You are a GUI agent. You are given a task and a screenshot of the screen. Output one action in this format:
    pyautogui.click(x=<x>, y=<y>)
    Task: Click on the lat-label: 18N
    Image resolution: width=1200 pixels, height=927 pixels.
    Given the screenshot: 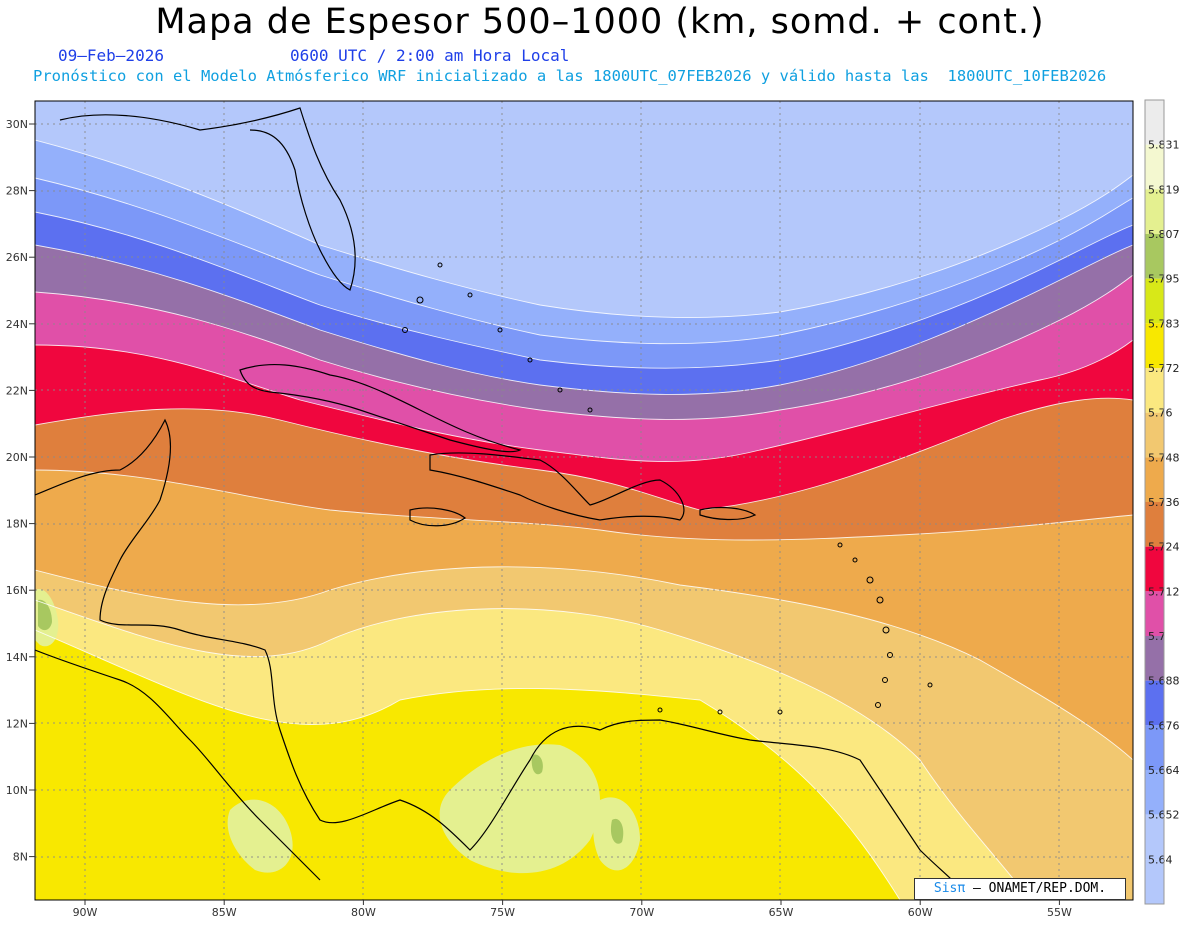 What is the action you would take?
    pyautogui.click(x=17, y=524)
    